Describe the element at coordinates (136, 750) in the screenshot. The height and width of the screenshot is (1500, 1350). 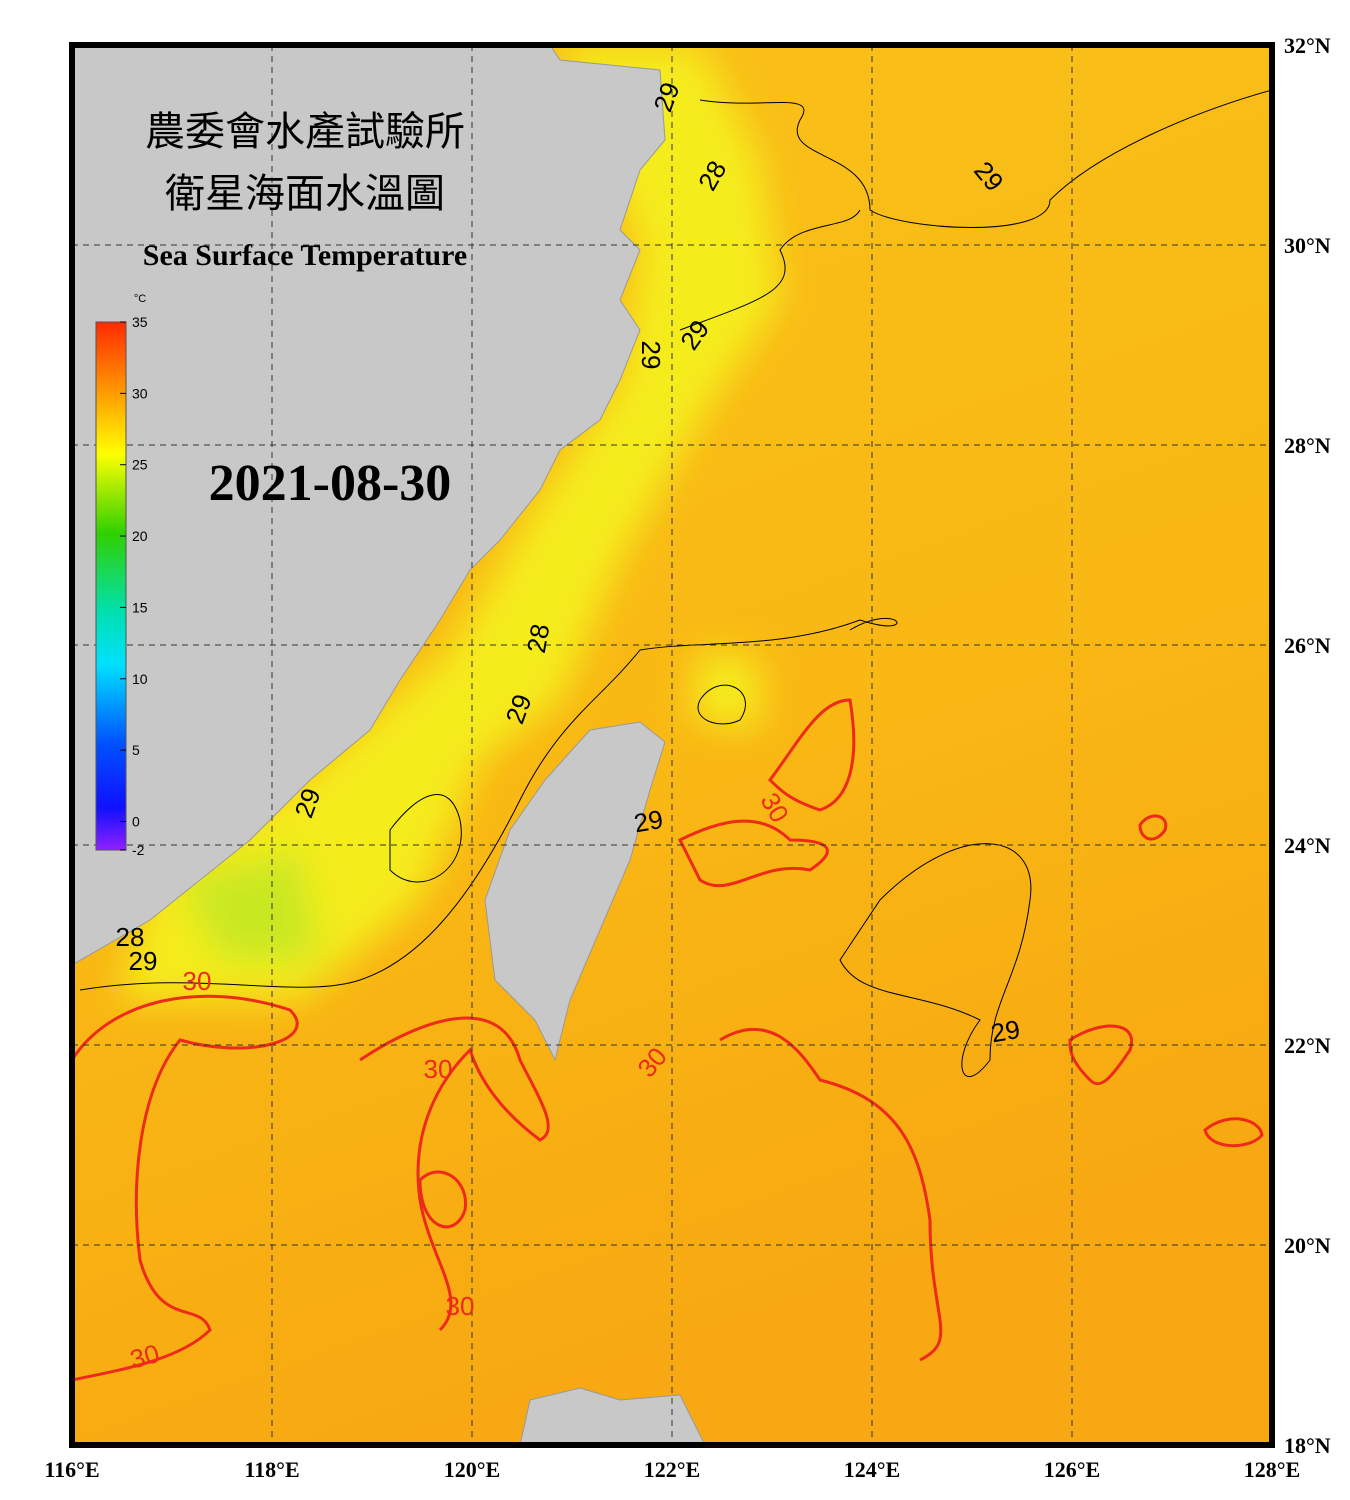
I see `colorbar-tick-label: 5` at that location.